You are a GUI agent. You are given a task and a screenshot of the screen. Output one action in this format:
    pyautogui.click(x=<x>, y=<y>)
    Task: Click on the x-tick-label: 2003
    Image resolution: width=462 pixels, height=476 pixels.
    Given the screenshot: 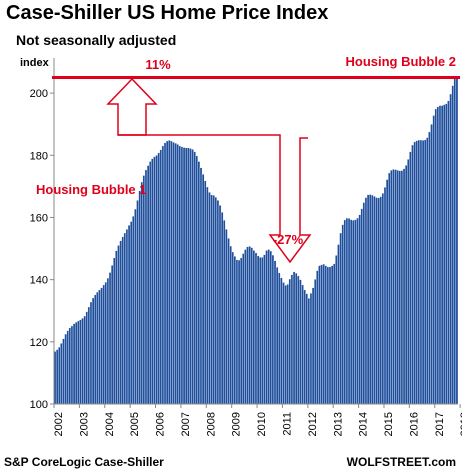 What is the action you would take?
    pyautogui.click(x=84, y=424)
    